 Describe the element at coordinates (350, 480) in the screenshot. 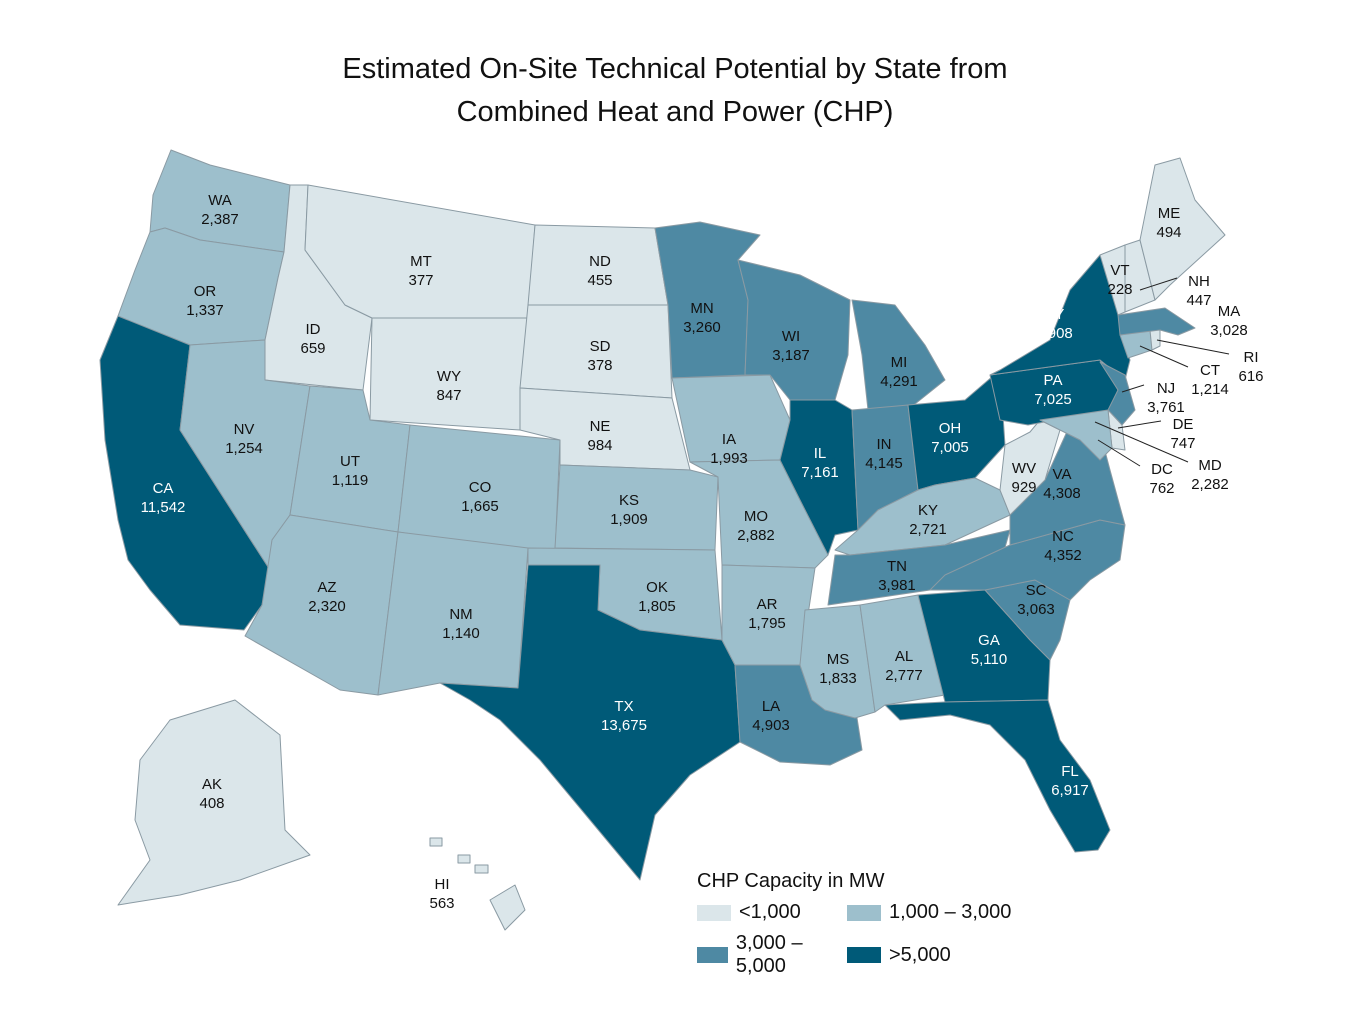

I see `state-value-ut: 1,119` at that location.